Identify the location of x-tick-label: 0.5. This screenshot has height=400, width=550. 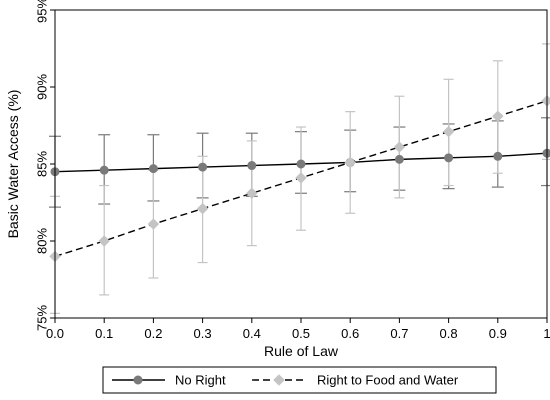
(301, 333).